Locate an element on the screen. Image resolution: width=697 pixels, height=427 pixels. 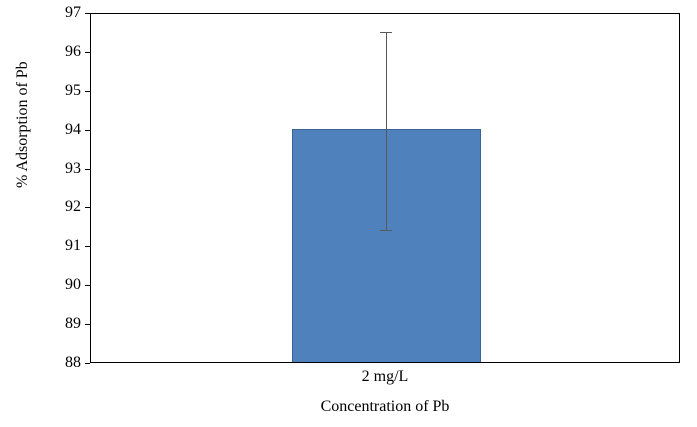
y-tick-label: 94 is located at coordinates (73, 129).